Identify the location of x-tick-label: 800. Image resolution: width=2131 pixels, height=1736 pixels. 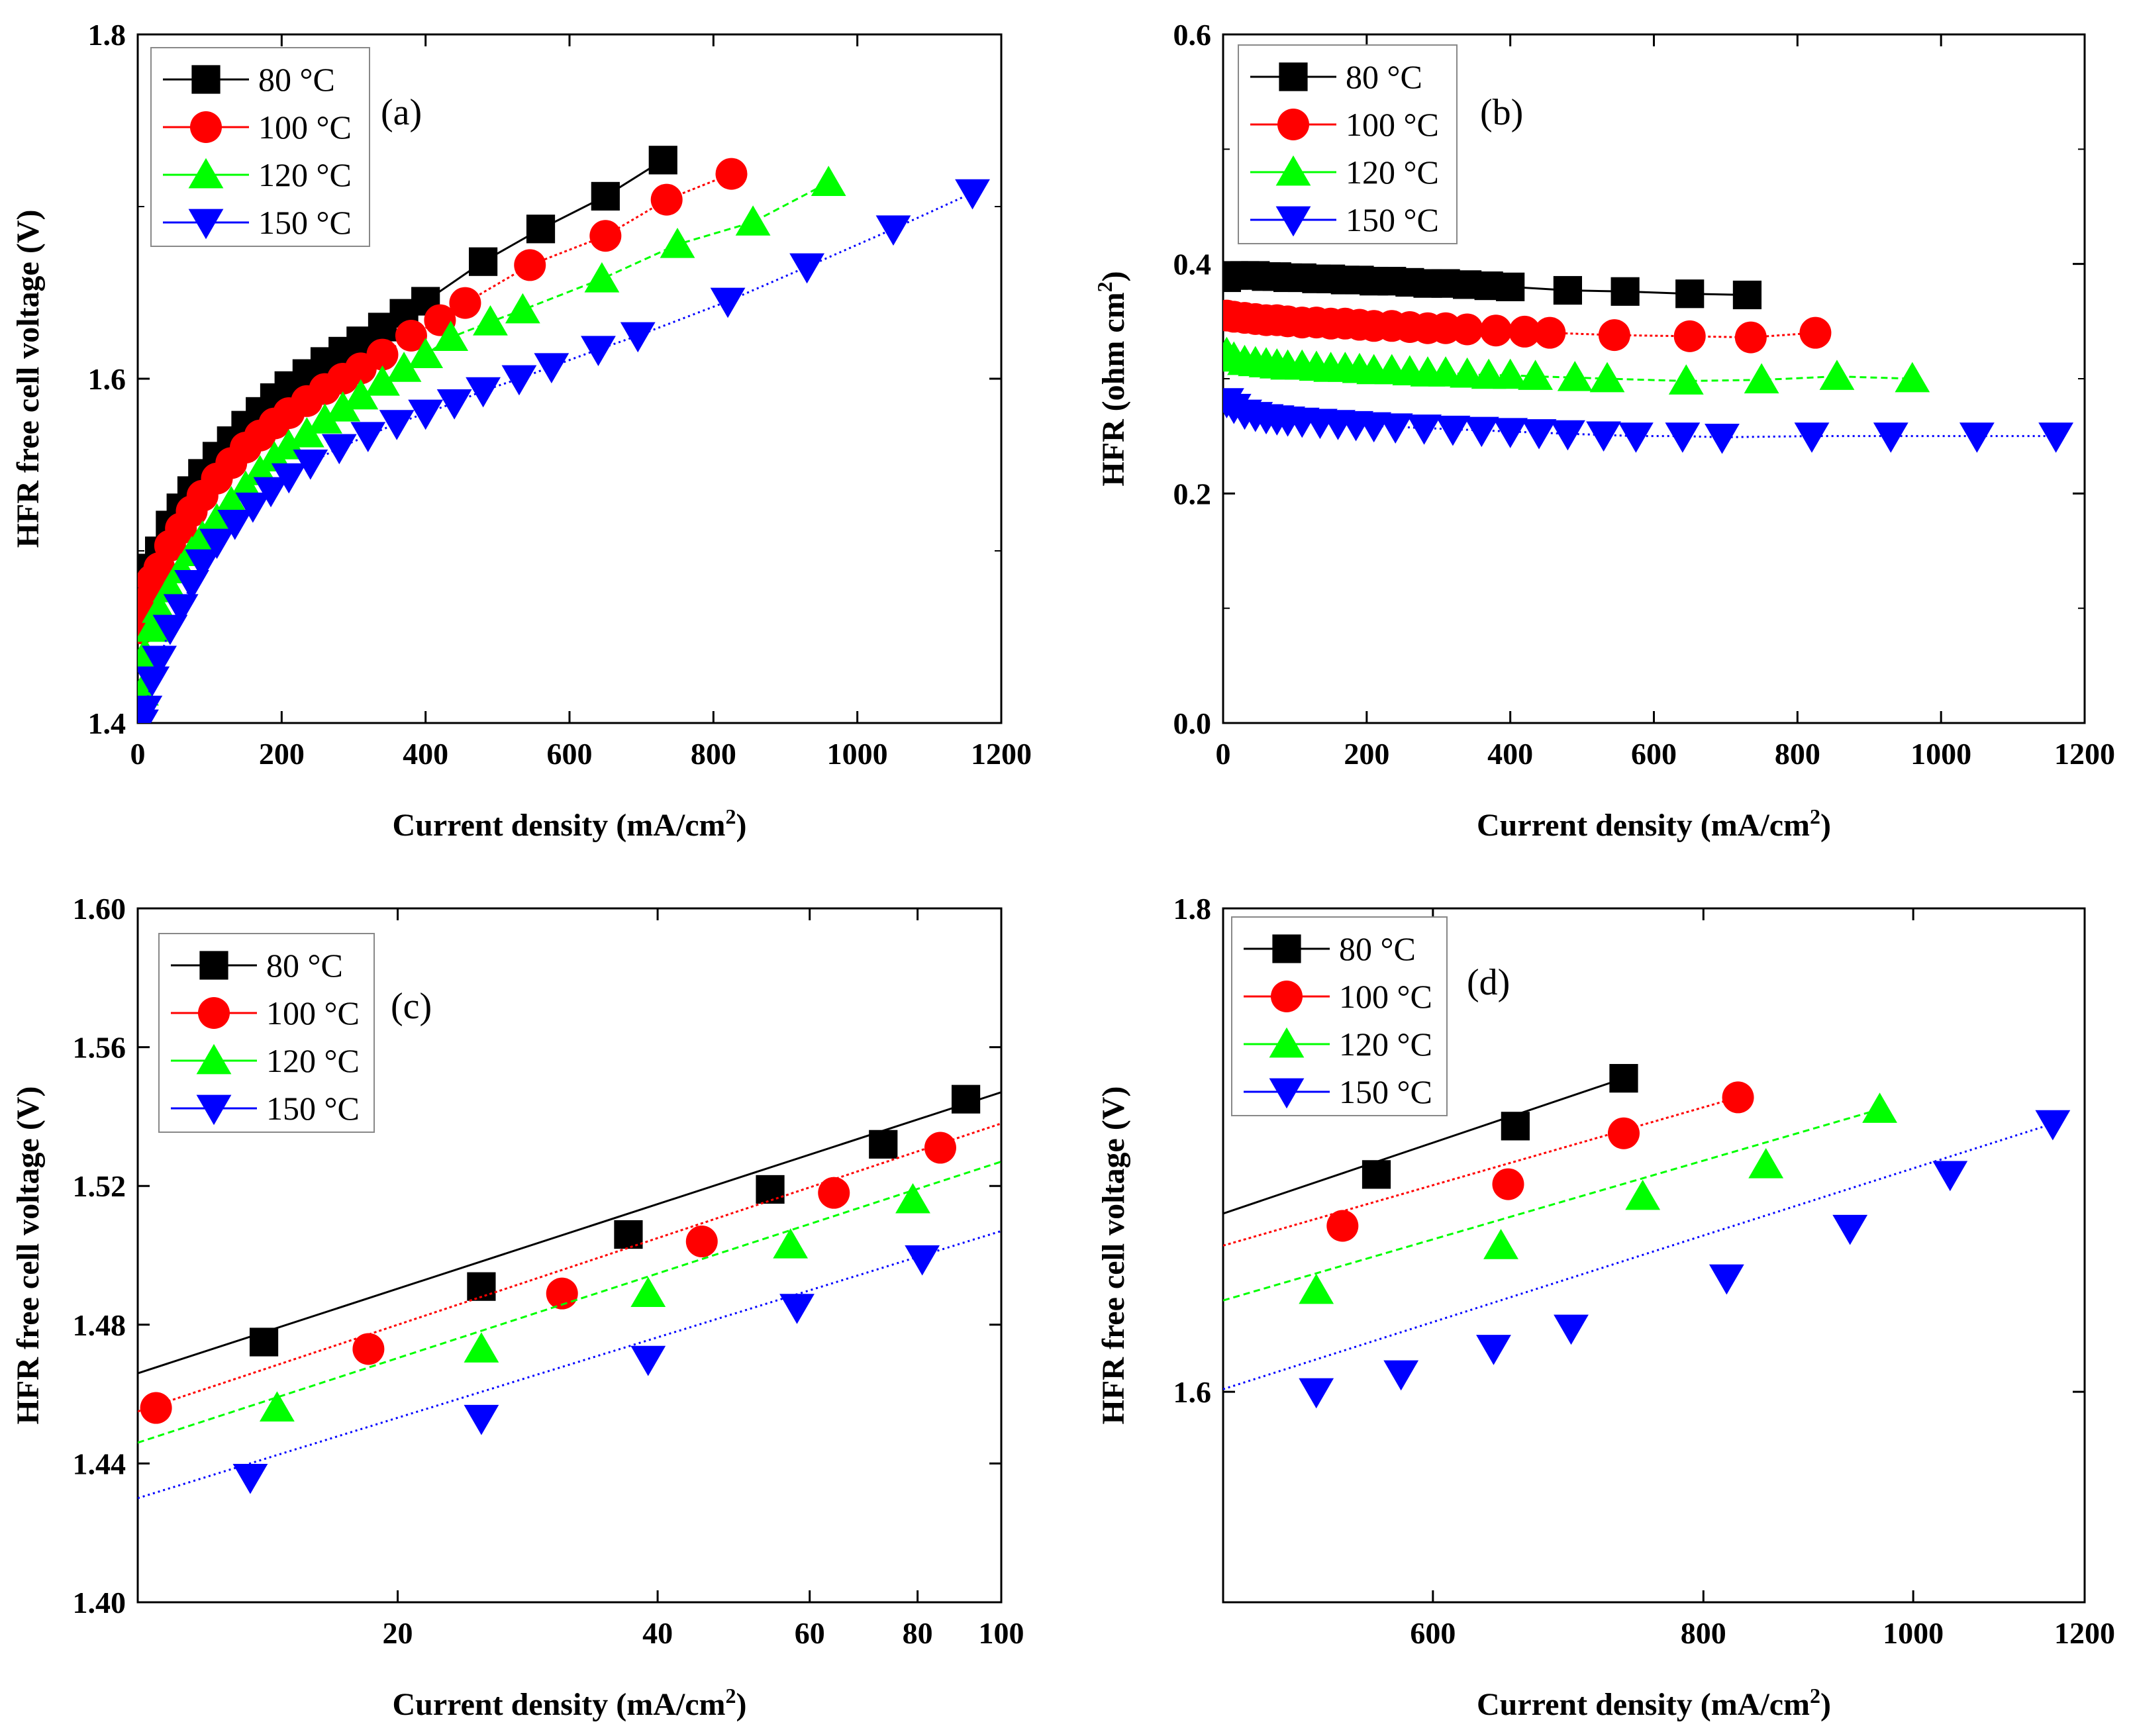
(713, 754).